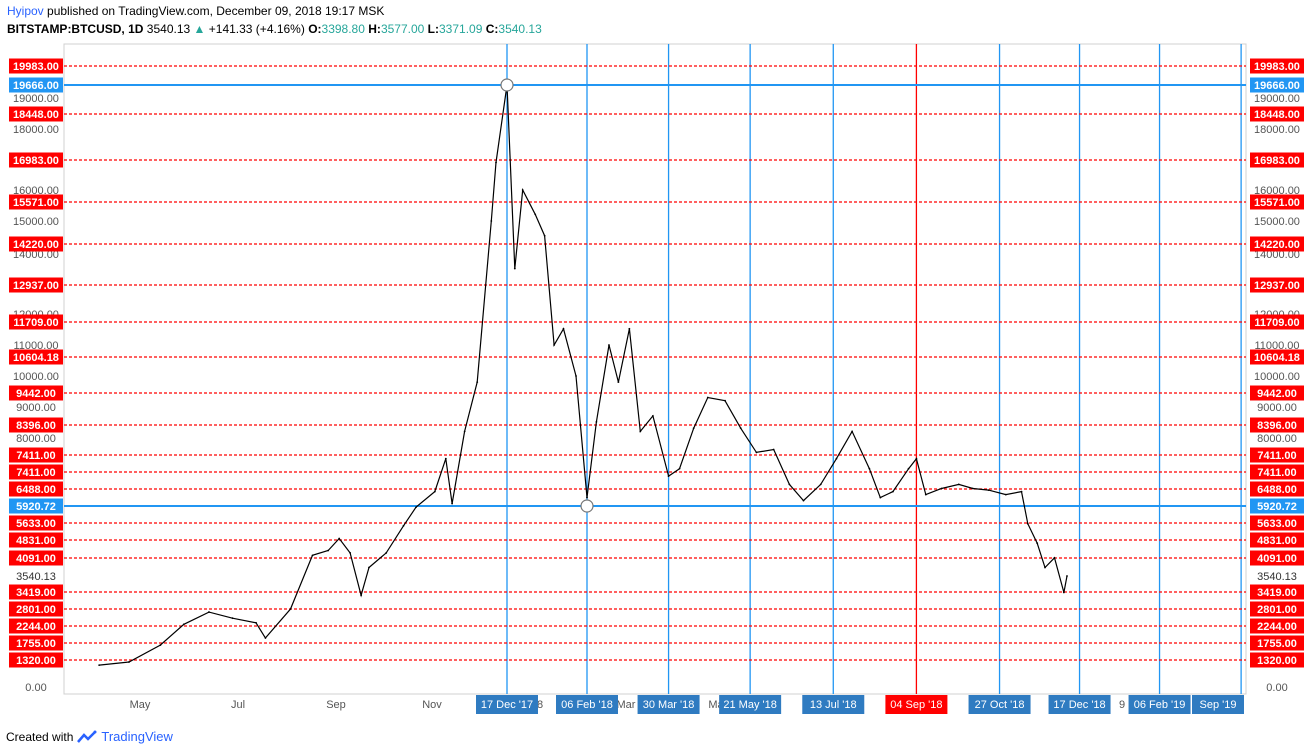  I want to click on level-price-label: 15571.00, so click(36, 203).